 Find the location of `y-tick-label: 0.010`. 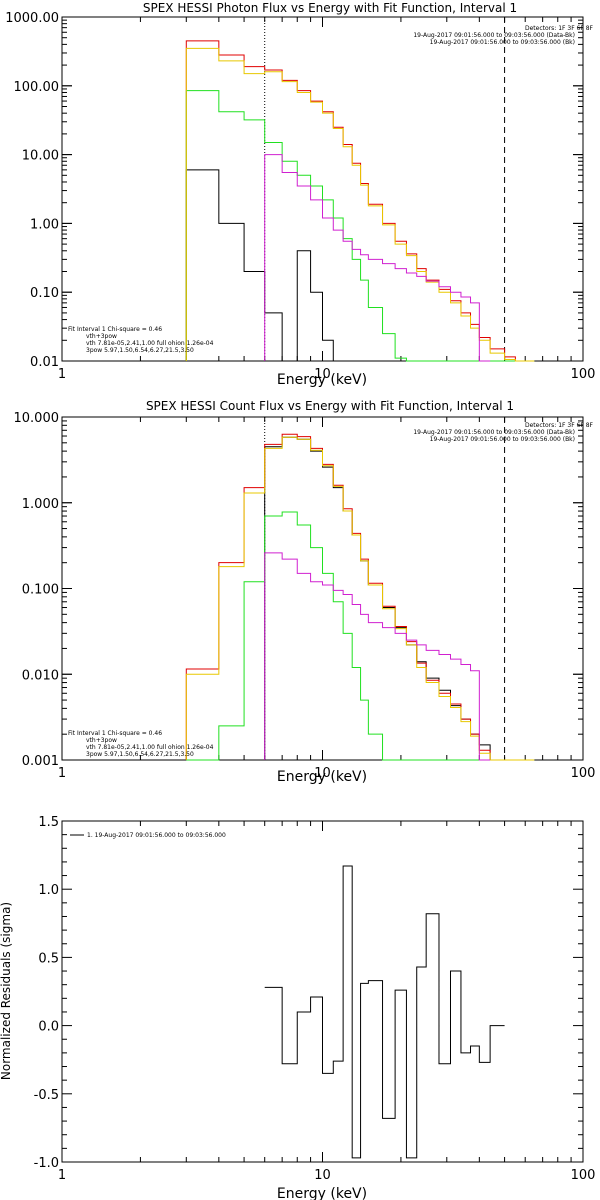

y-tick-label: 0.010 is located at coordinates (40, 675).